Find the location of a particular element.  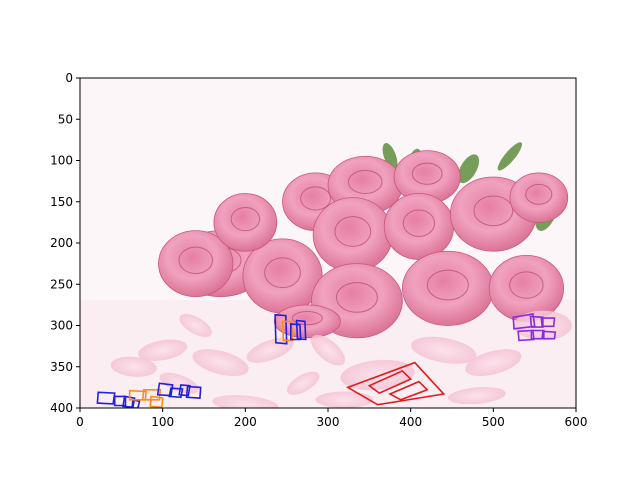

y-tick-label: 200 is located at coordinates (61, 243).